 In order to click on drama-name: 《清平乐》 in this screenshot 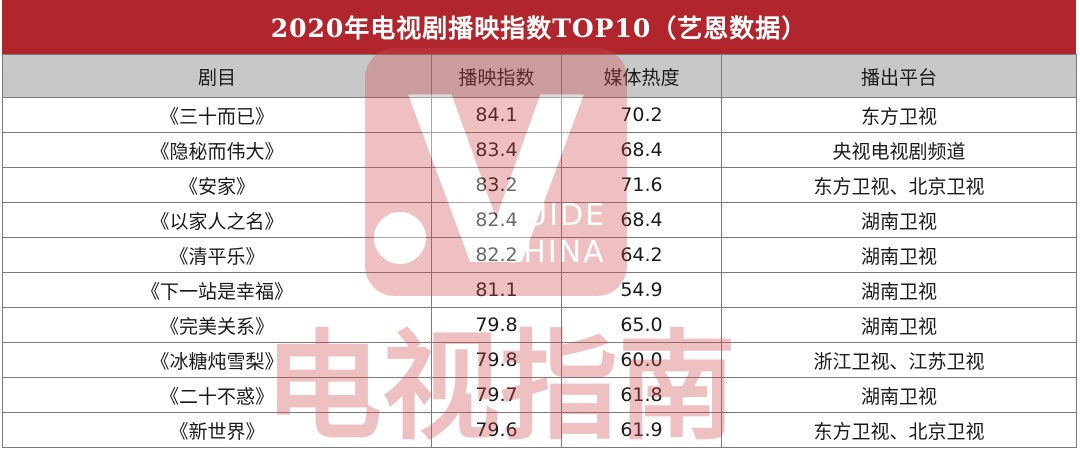, I will do `click(217, 255)`.